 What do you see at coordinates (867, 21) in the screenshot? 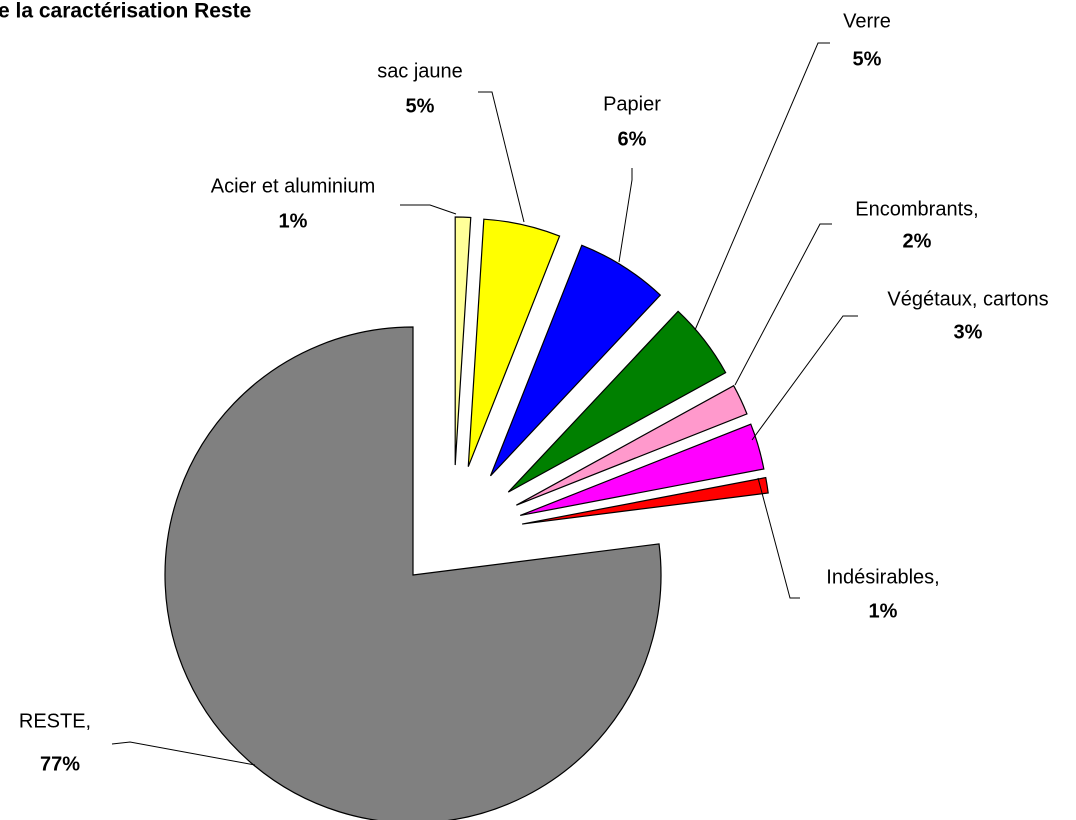
I see `slice-label: Verre` at bounding box center [867, 21].